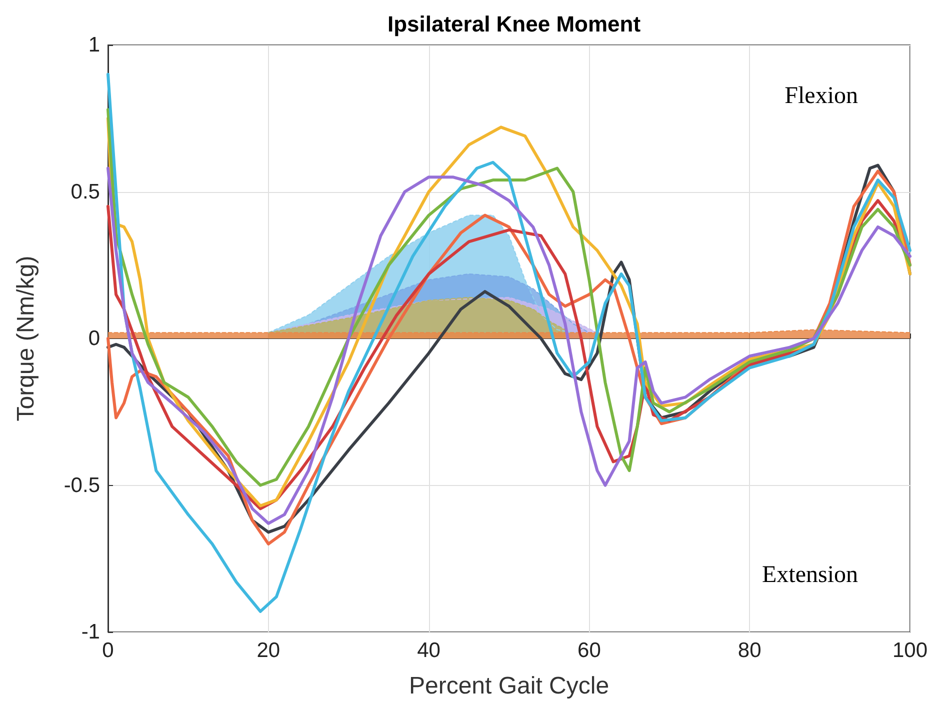 The image size is (938, 715). I want to click on annotation: Extension, so click(810, 575).